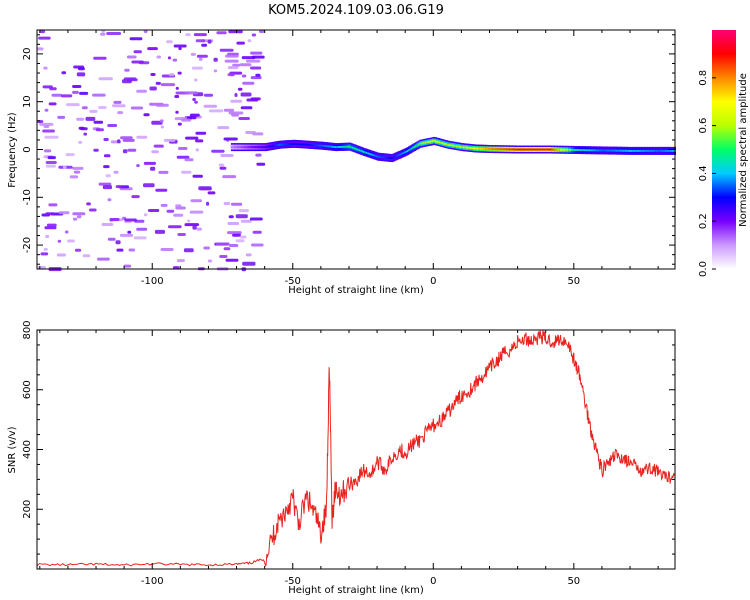 The image size is (750, 600). I want to click on spectrogram-x-tick-label: 0, so click(433, 281).